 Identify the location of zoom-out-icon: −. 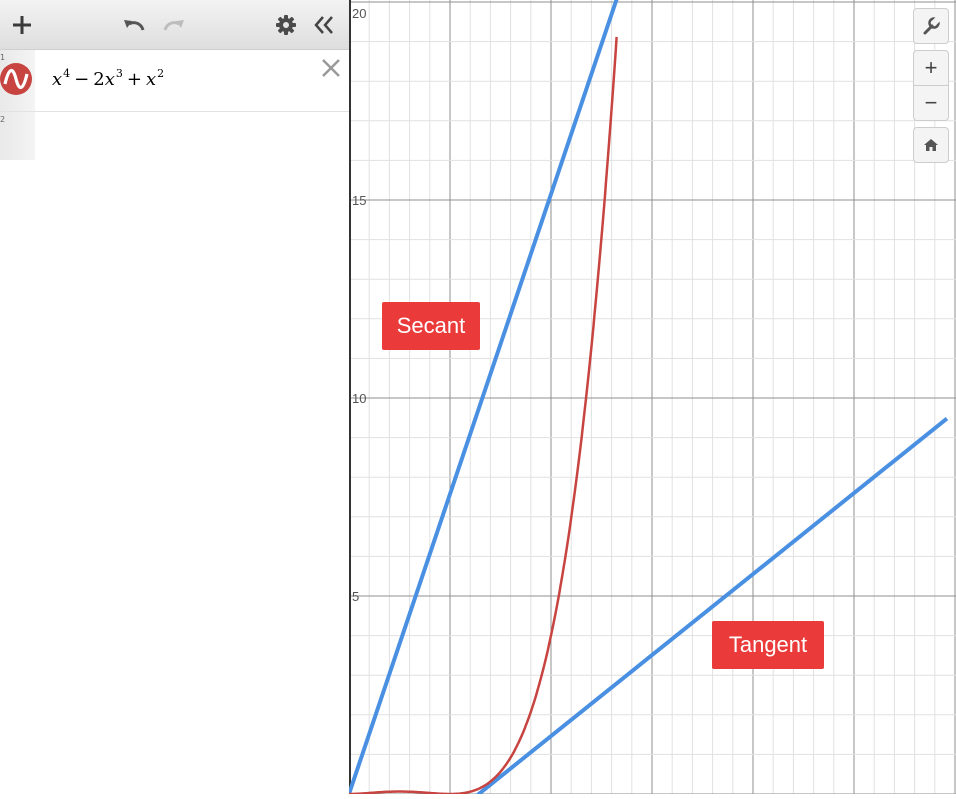
(931, 102).